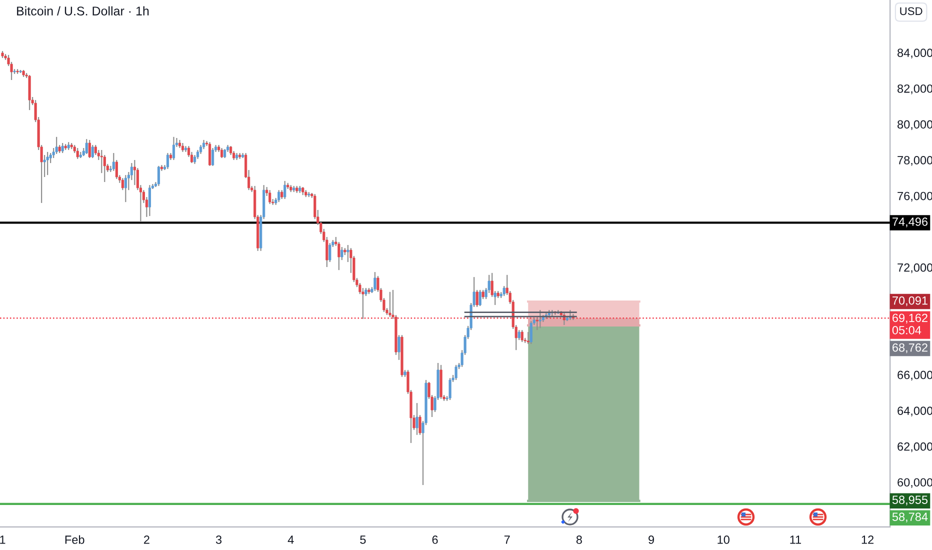  Describe the element at coordinates (910, 324) in the screenshot. I see `ref-line-label: 69,162 05:04` at that location.